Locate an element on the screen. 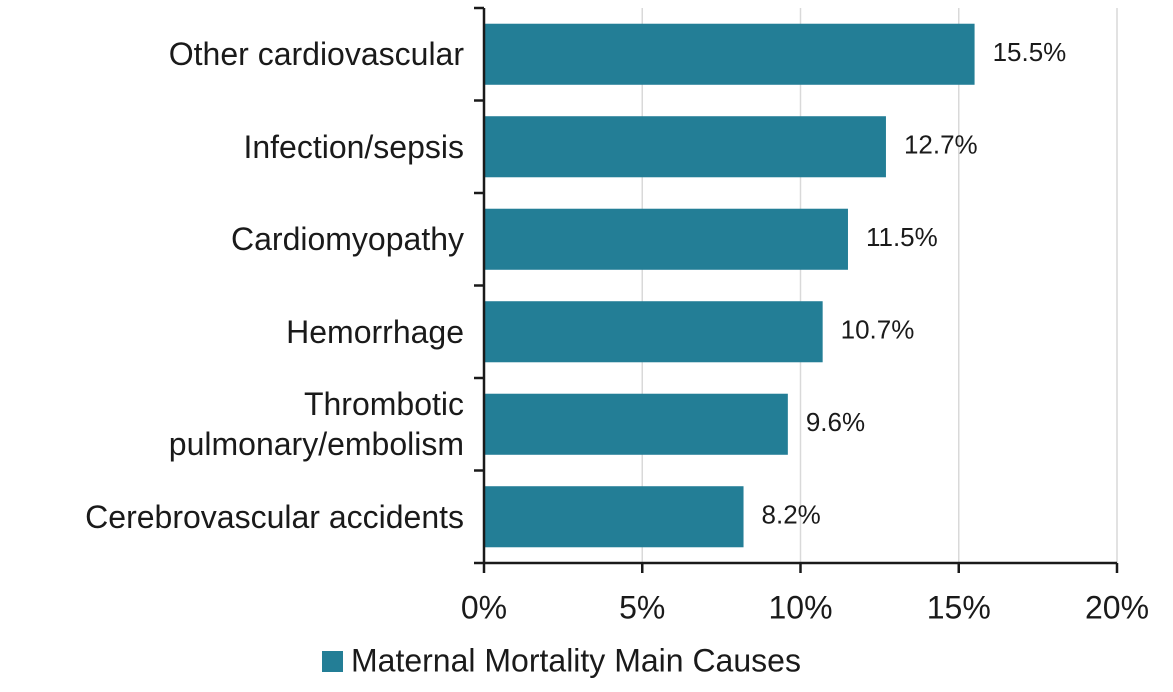  value-label: 15.5% is located at coordinates (1030, 52).